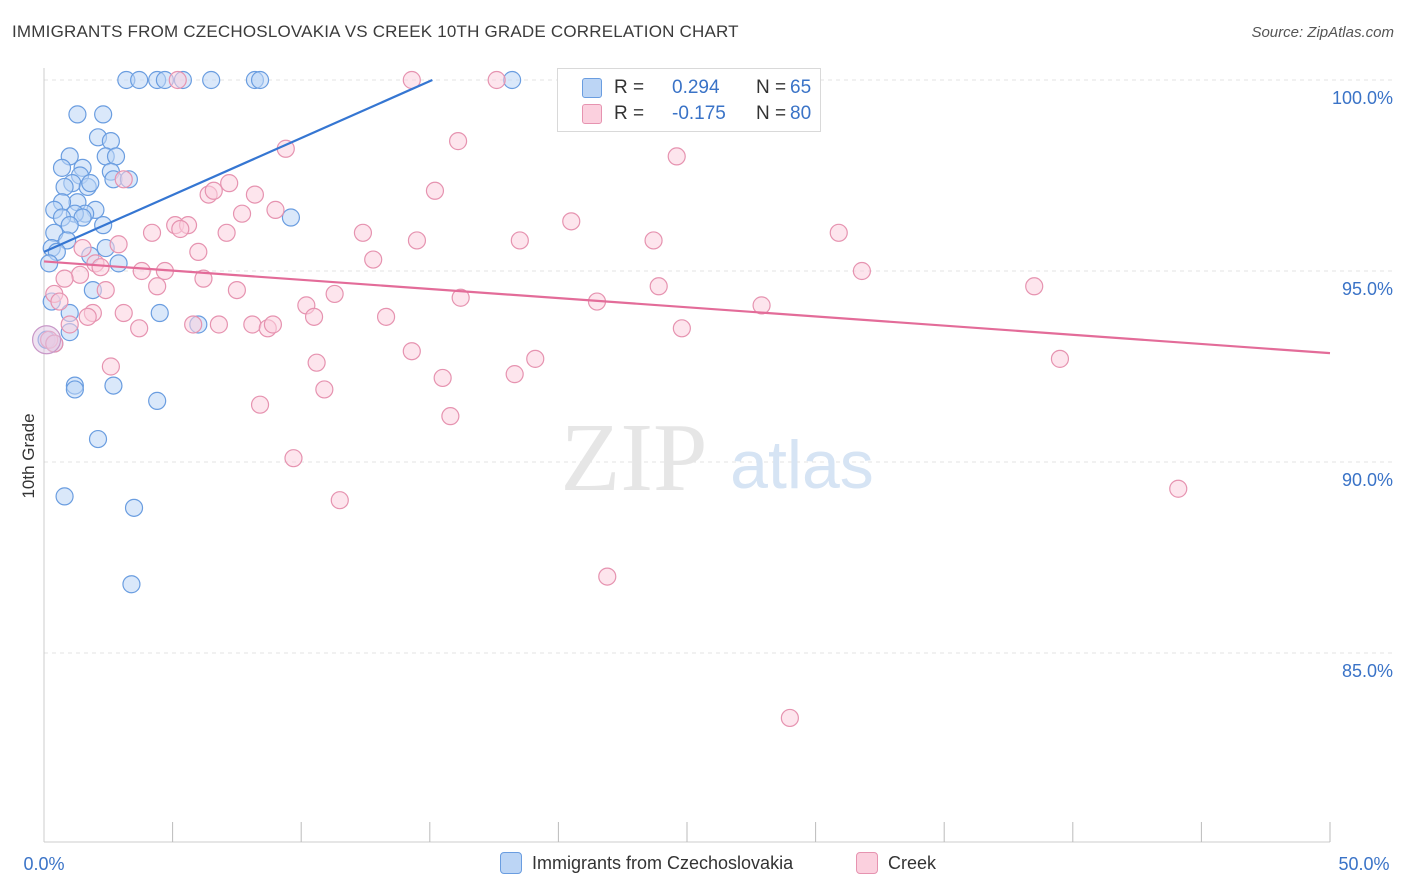  Describe the element at coordinates (717, 458) in the screenshot. I see `watermark: ZIP atlas` at that location.